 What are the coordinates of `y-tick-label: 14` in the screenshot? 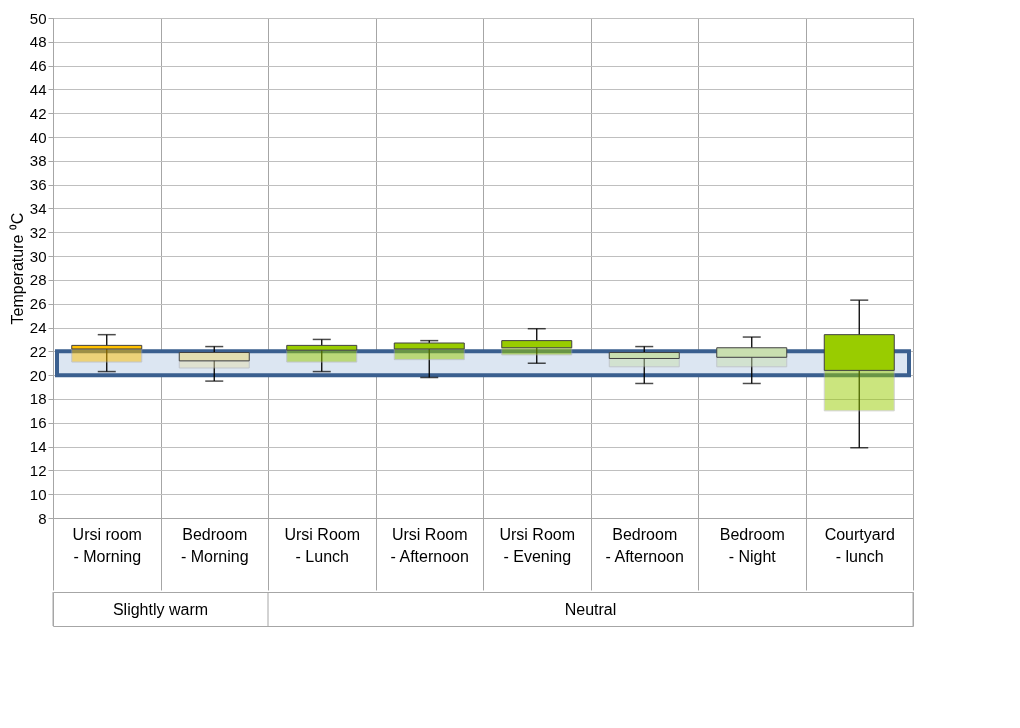 It's located at (38, 447).